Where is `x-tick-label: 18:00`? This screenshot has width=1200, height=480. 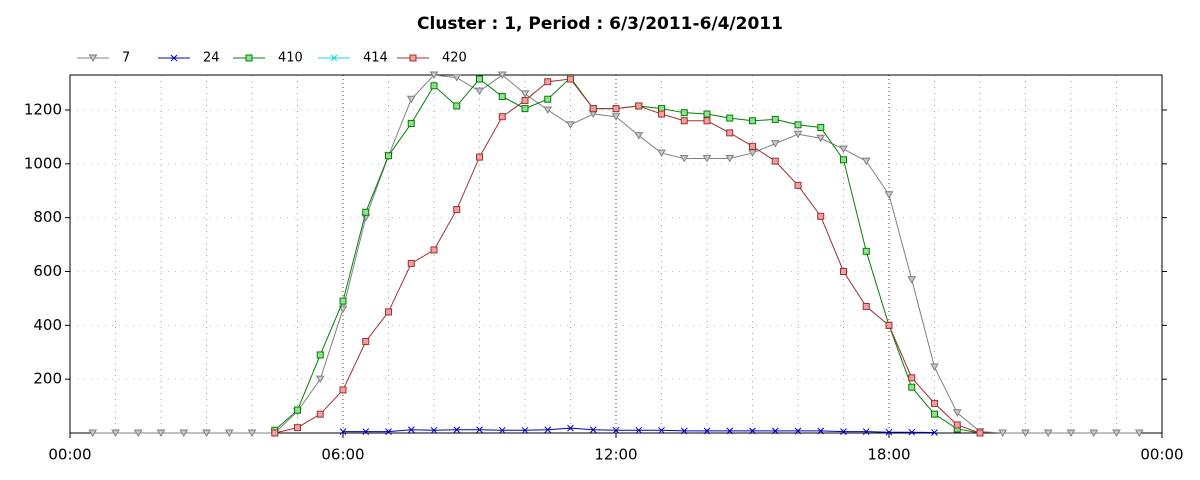 x-tick-label: 18:00 is located at coordinates (888, 455).